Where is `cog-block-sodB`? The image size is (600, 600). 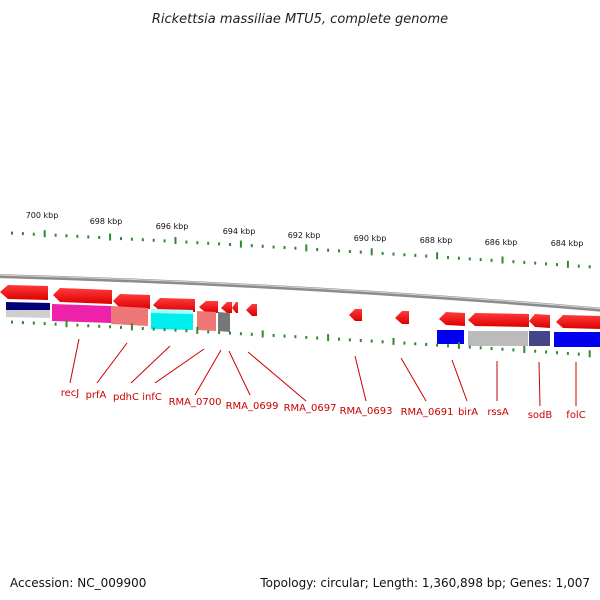
cog-block-sodB is located at coordinates (539, 338).